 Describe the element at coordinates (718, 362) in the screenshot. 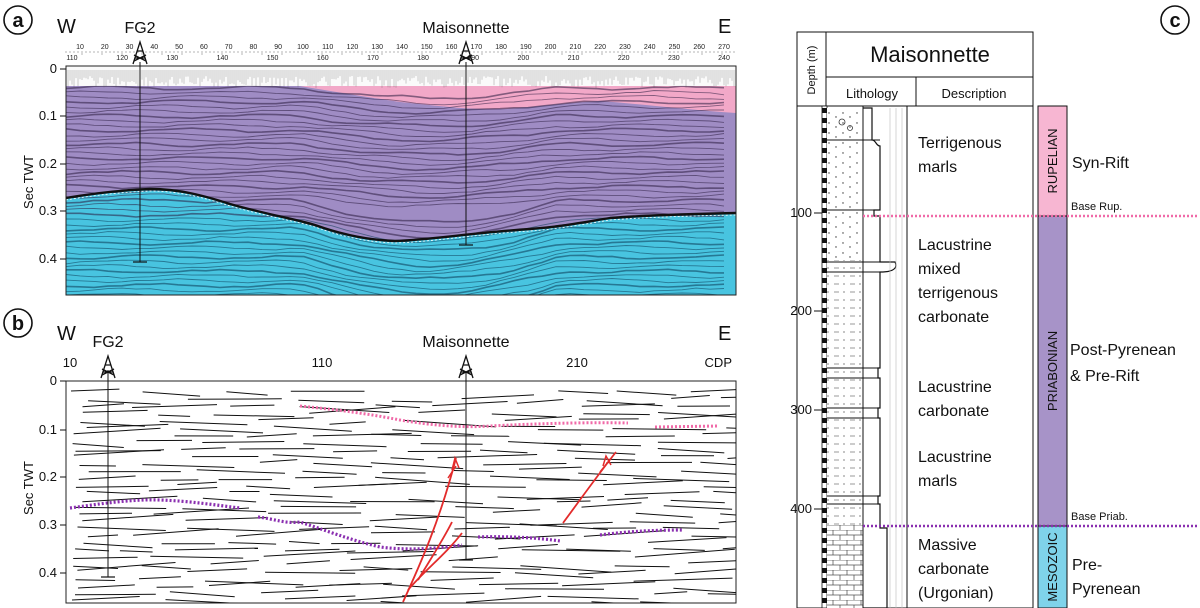

I see `panel-b-xlabel: CDP` at that location.